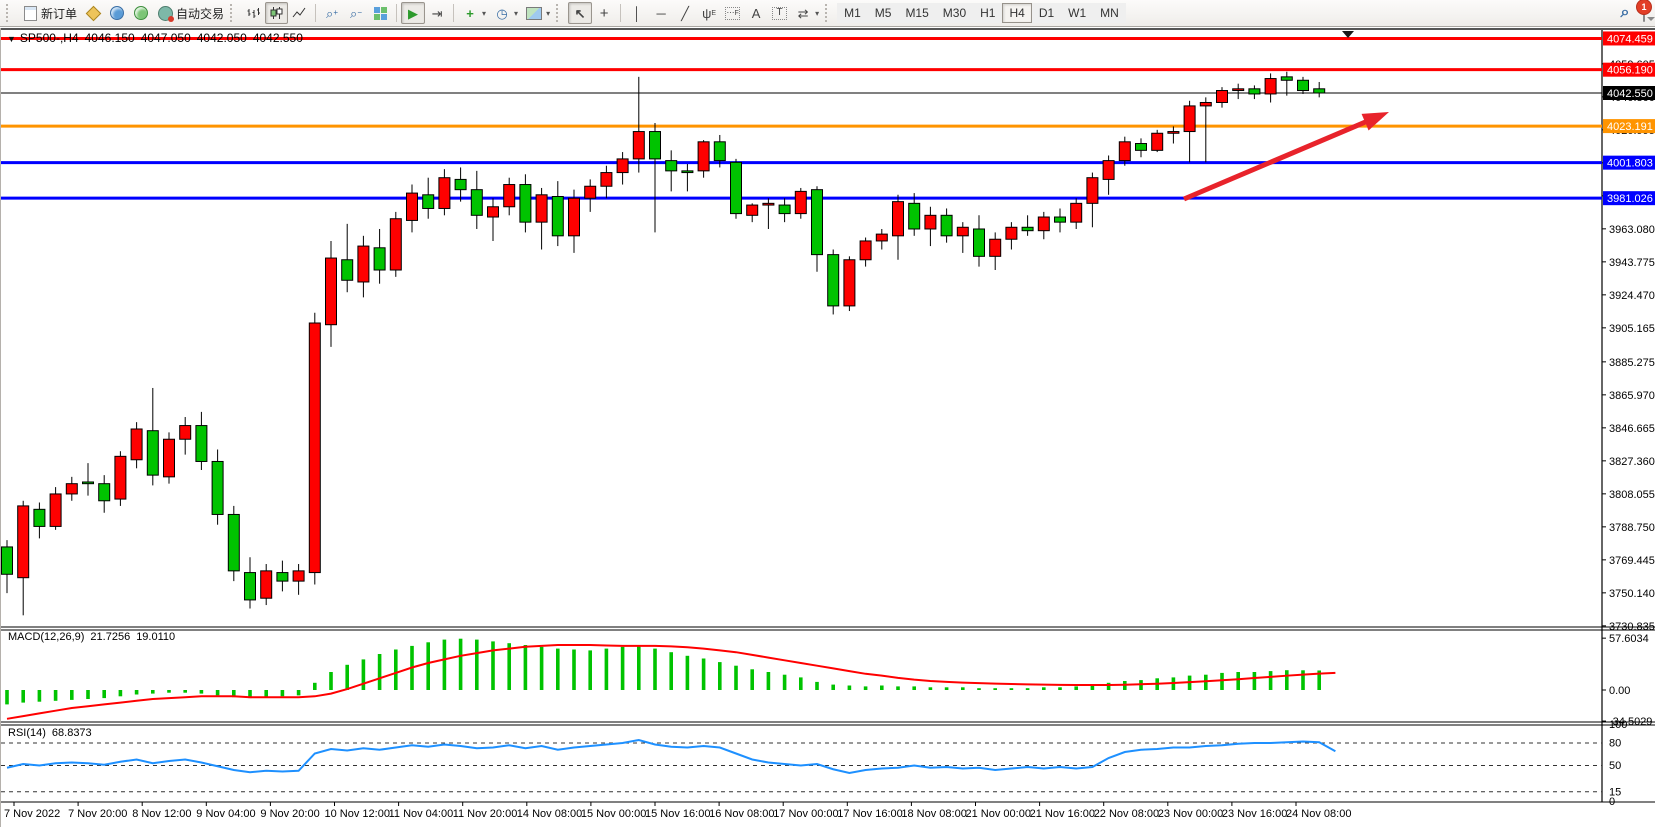  Describe the element at coordinates (413, 13) in the screenshot. I see `auto-scroll-button: ▶` at that location.